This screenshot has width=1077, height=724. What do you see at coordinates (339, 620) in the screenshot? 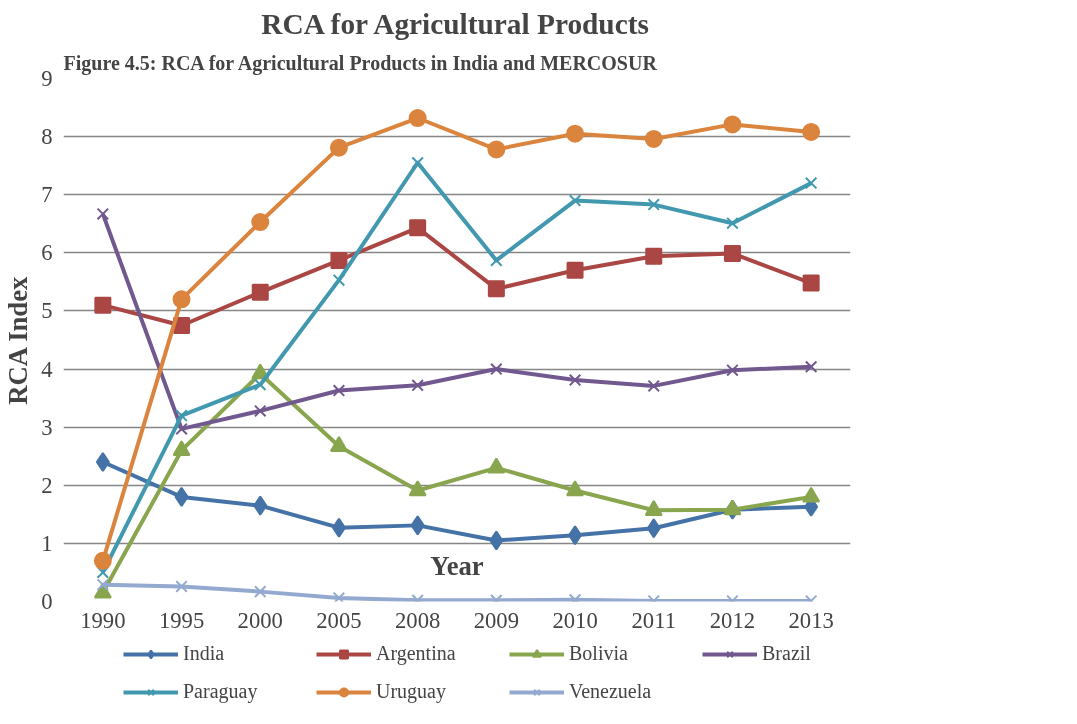
I see `x-tick-label: 2005` at bounding box center [339, 620].